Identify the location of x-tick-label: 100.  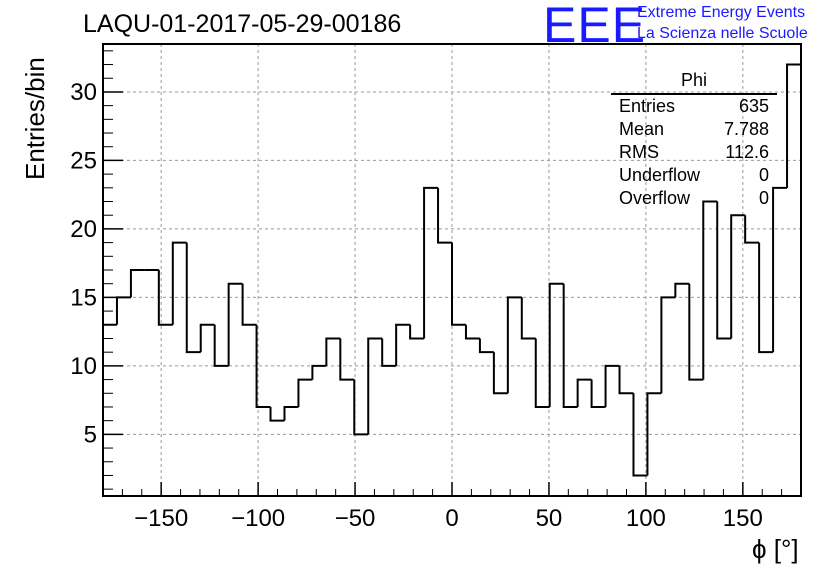
(646, 518).